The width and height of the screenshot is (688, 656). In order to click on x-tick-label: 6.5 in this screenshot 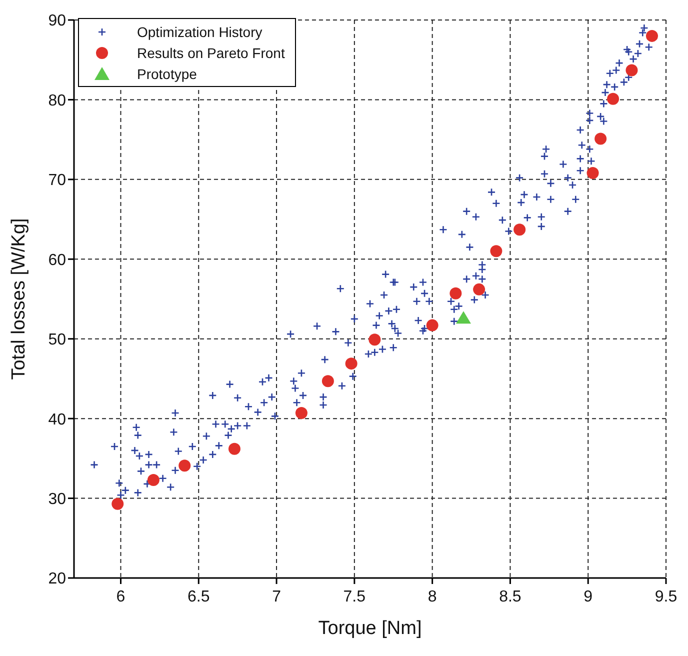, I will do `click(199, 597)`.